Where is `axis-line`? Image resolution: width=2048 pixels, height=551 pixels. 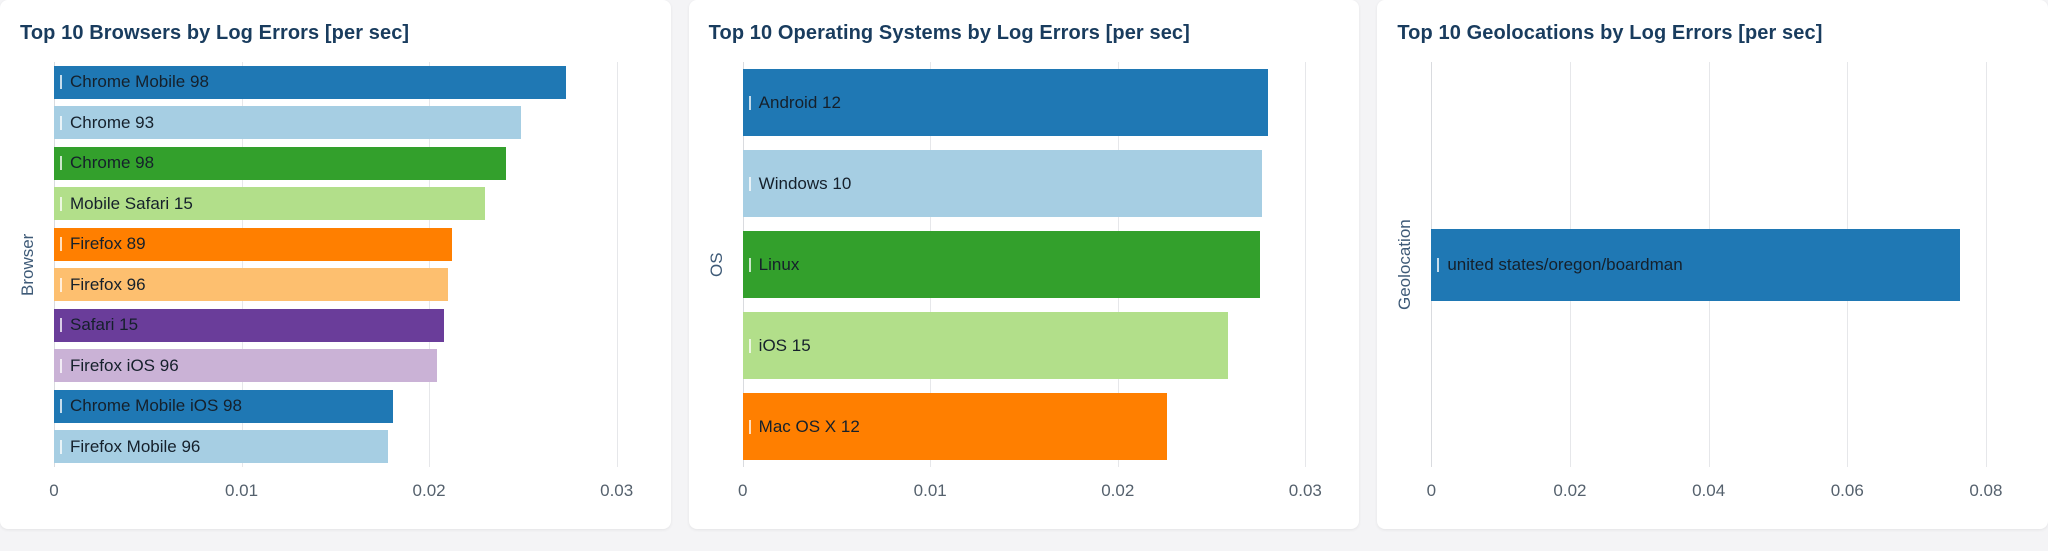
axis-line is located at coordinates (54, 264).